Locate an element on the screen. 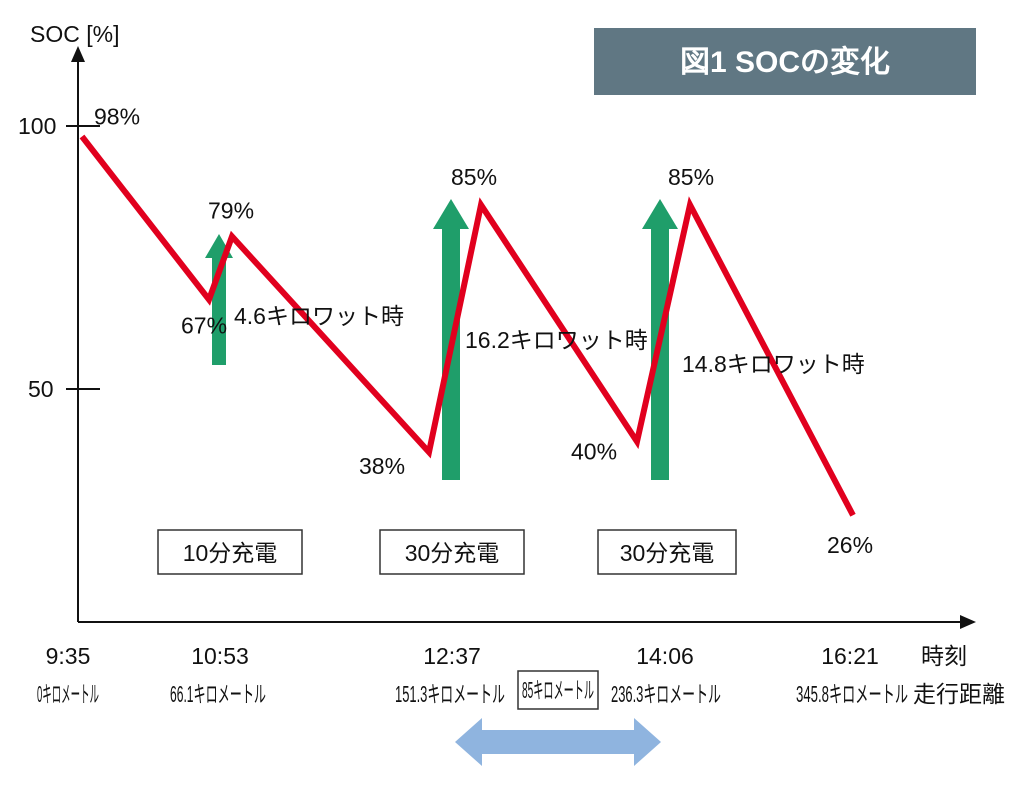 The width and height of the screenshot is (1024, 790). chart-title: 図1 SOCの変化 is located at coordinates (785, 62).